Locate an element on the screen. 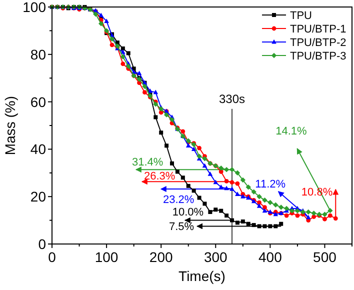  annotation: 26.3% is located at coordinates (160, 176).